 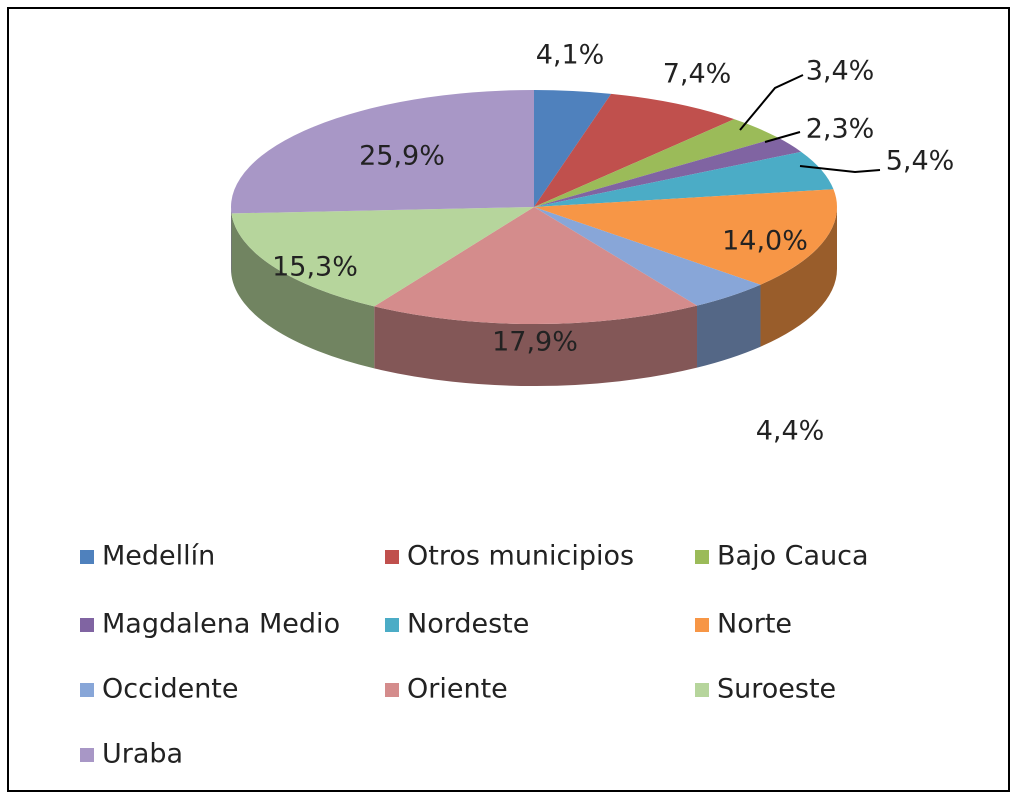 What do you see at coordinates (535, 342) in the screenshot?
I see `data-label: 17,9%` at bounding box center [535, 342].